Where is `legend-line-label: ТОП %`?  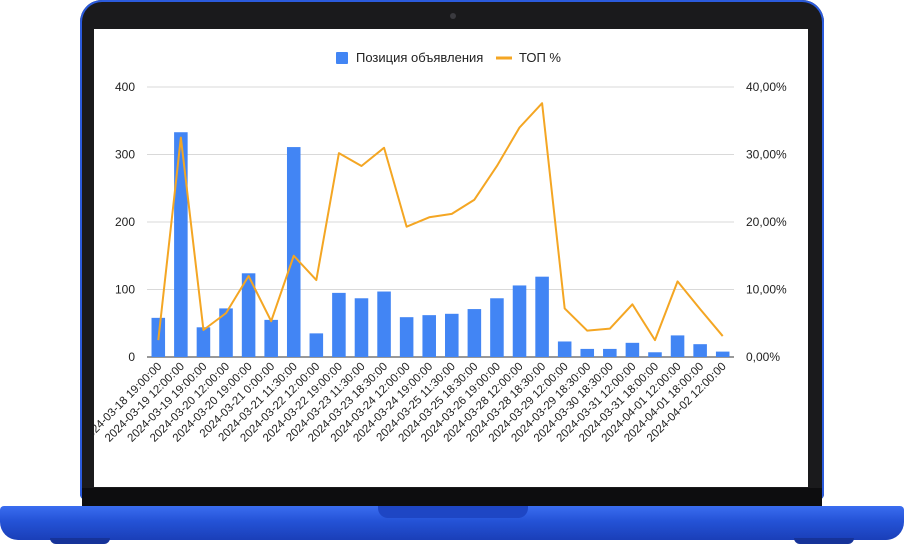
legend-line-label: ТОП % is located at coordinates (540, 57).